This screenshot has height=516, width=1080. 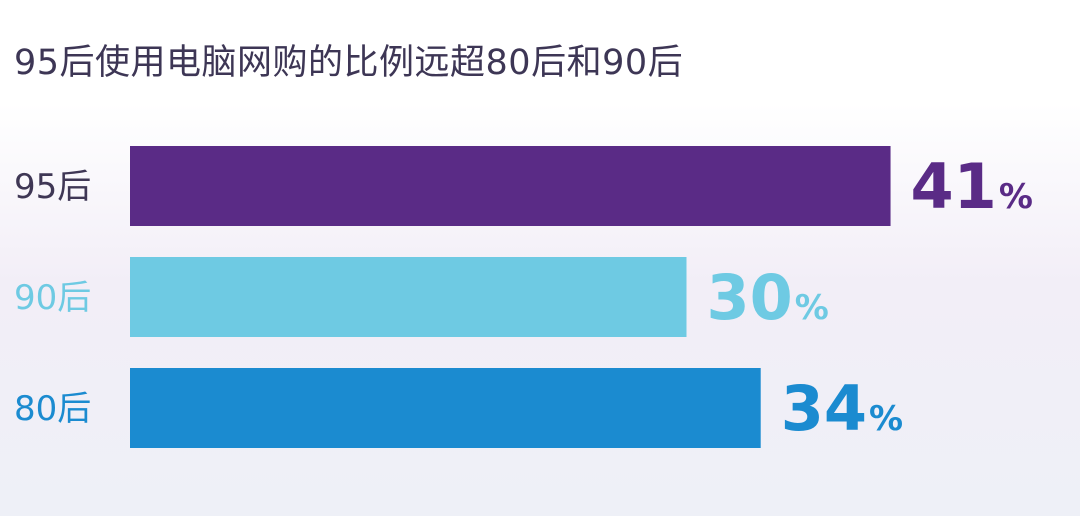 What do you see at coordinates (52, 298) in the screenshot?
I see `category-label: 90后` at bounding box center [52, 298].